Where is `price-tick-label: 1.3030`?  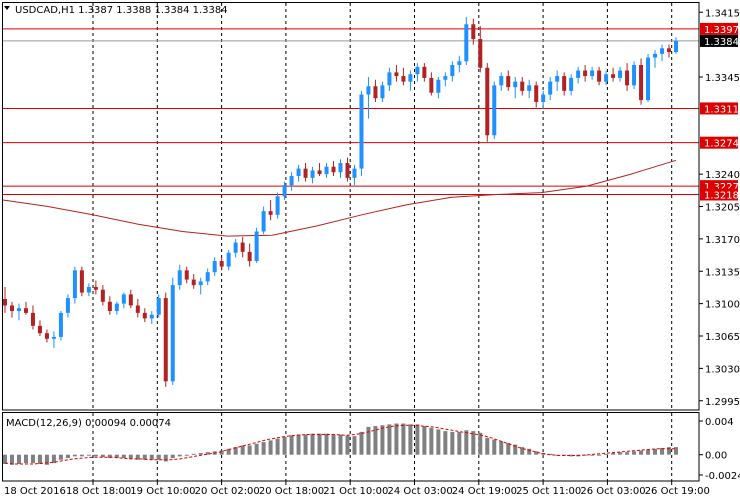
price-tick-label: 1.3030 is located at coordinates (722, 369).